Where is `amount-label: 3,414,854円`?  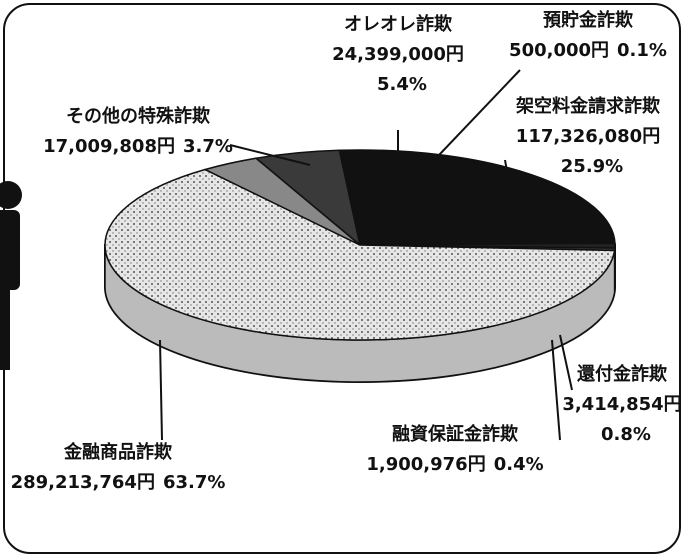 amount-label: 3,414,854円 is located at coordinates (622, 404).